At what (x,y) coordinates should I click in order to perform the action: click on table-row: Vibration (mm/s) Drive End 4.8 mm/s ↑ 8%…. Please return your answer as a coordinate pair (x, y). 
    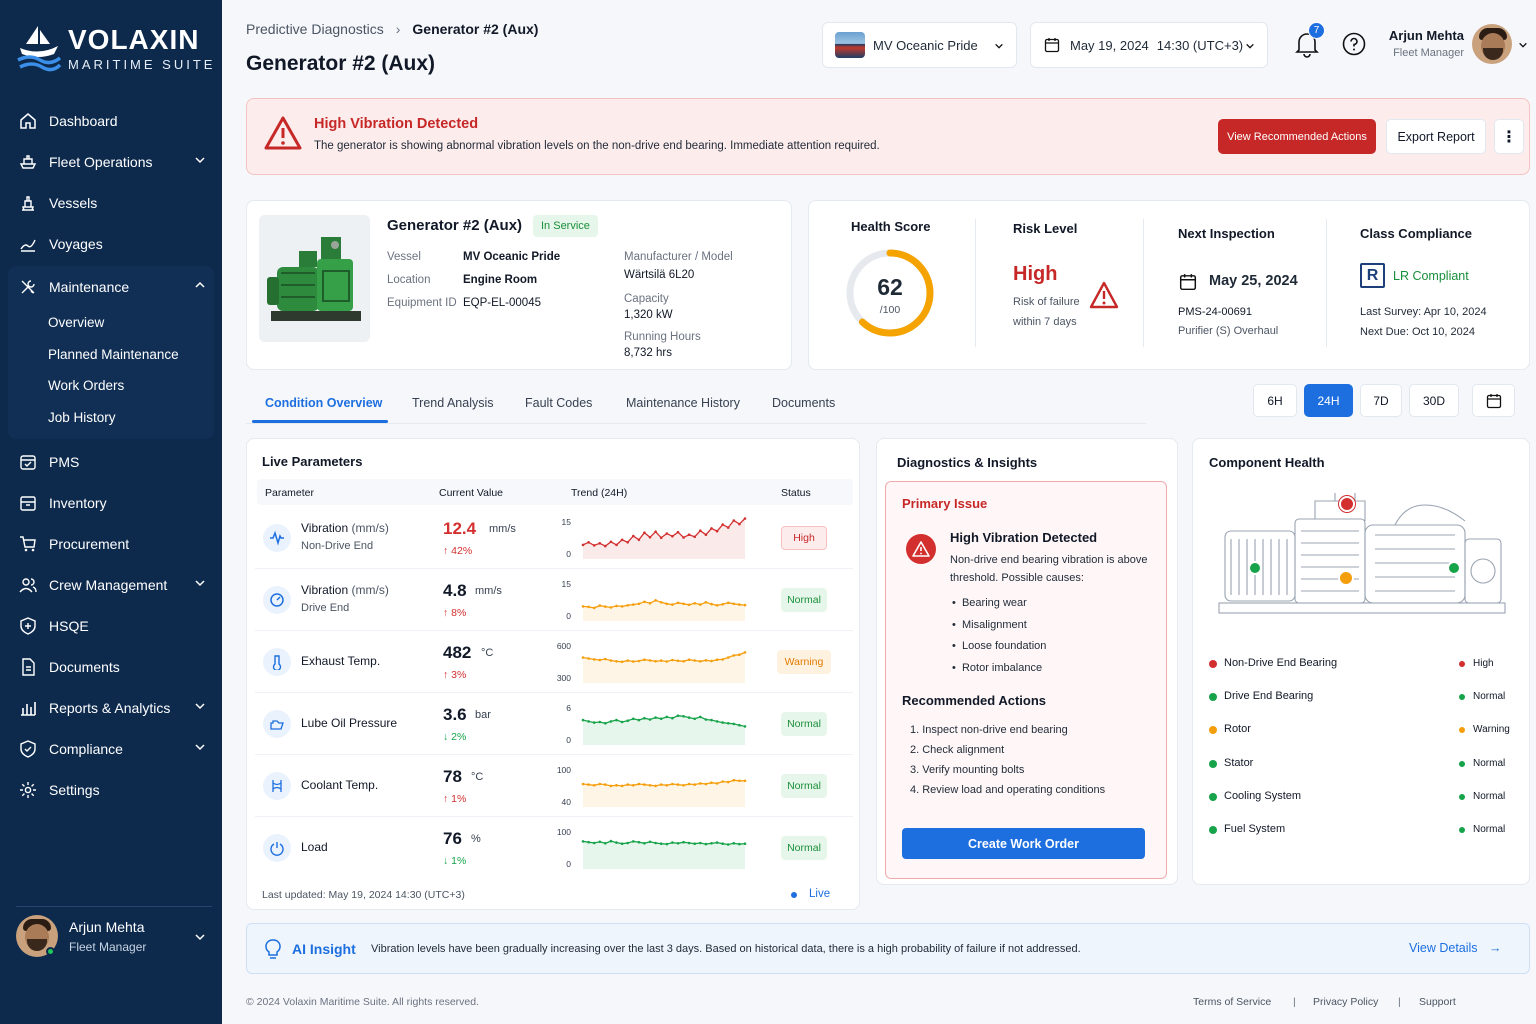
    Looking at the image, I should click on (554, 600).